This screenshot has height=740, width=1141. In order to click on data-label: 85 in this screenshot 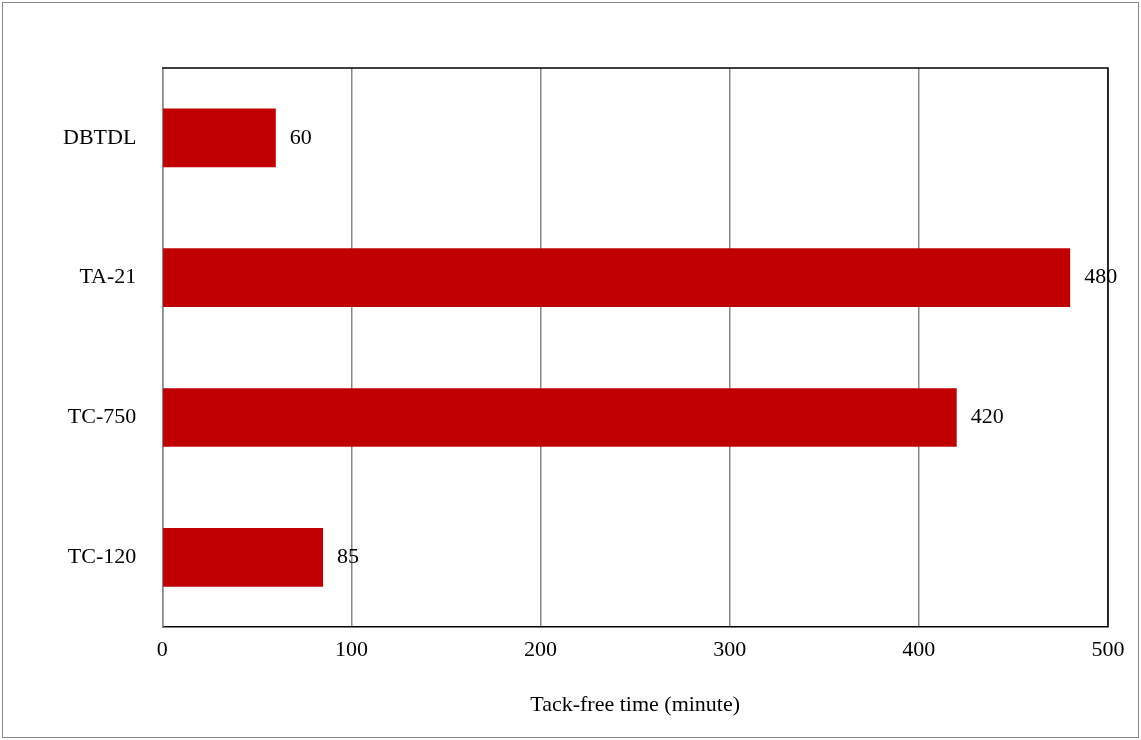, I will do `click(348, 556)`.